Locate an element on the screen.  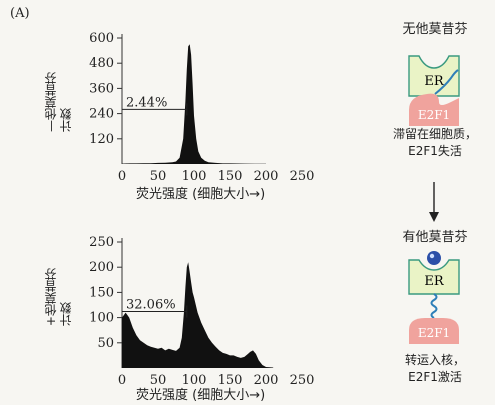
er-box-top is located at coordinates (434, 76).